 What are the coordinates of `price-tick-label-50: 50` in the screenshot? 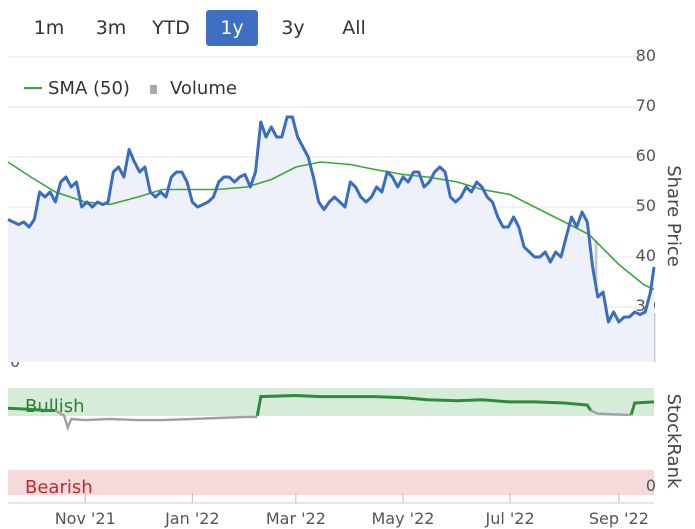 It's located at (646, 205).